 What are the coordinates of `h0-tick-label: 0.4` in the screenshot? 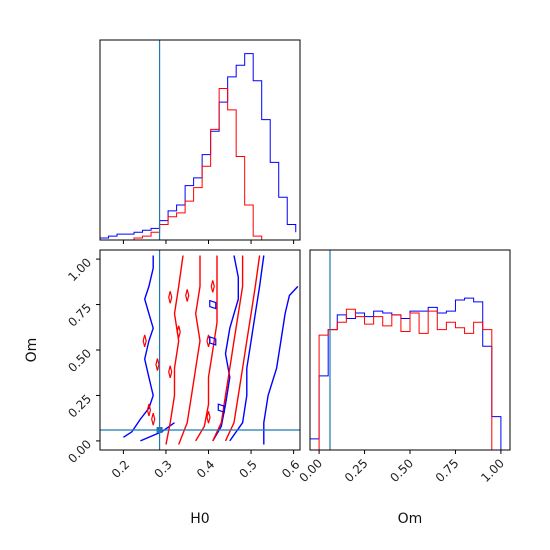 It's located at (205, 468).